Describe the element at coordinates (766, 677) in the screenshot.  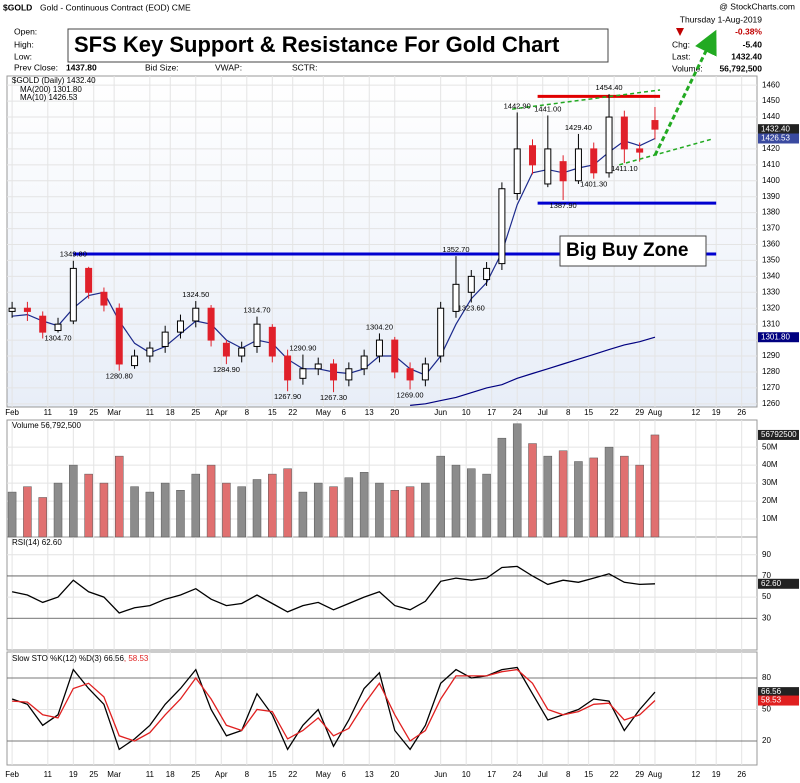
I see `y-tick-label: 80` at that location.